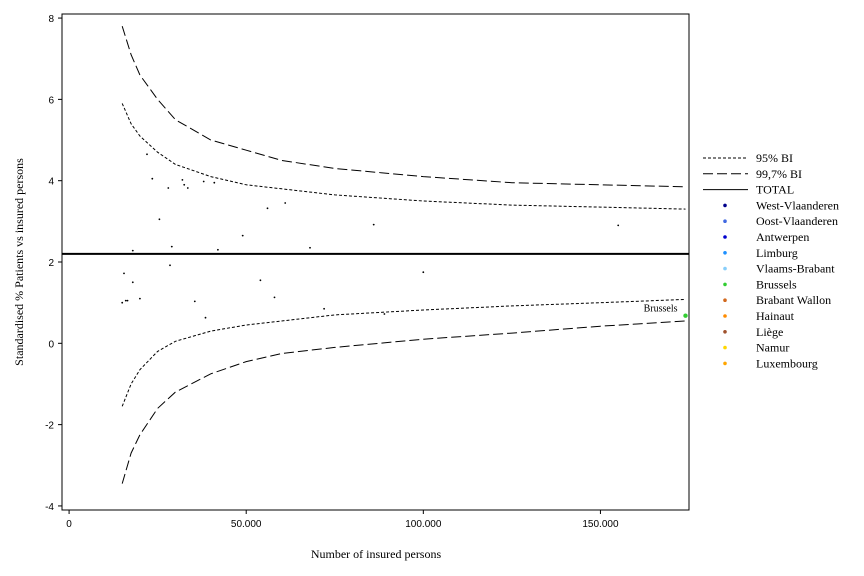 This screenshot has height=576, width=864. I want to click on y-axis-ticks: -4 -2 0 2 4 6 8, so click(53, 263).